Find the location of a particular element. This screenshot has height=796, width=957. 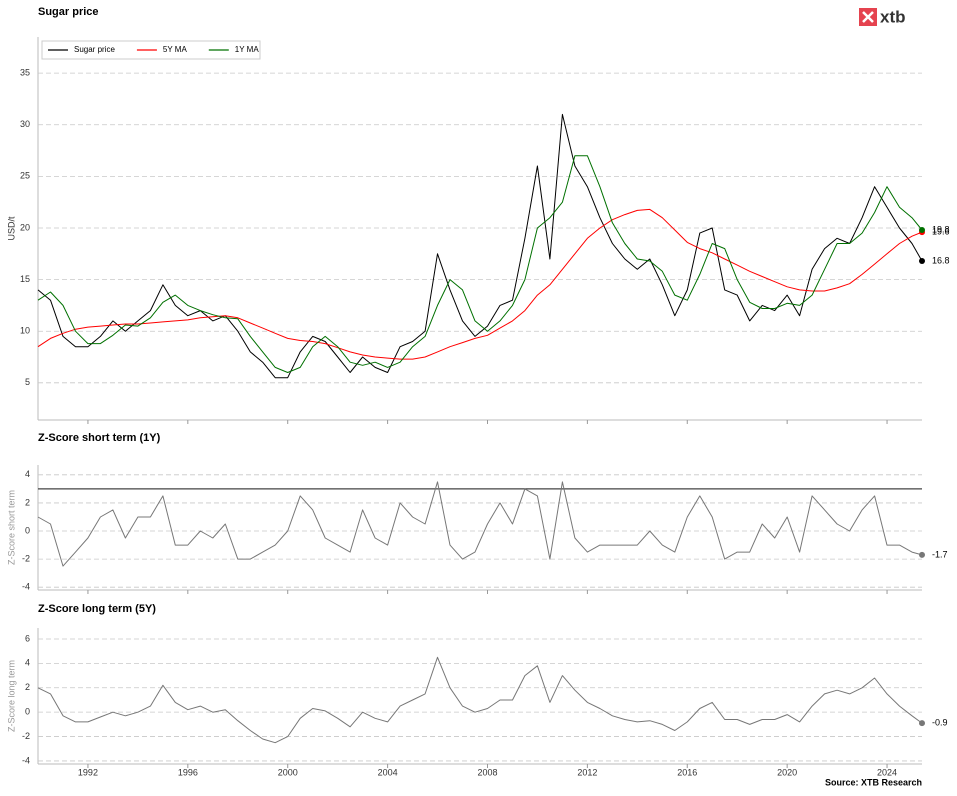

x-tick-label: 2016 is located at coordinates (687, 772).